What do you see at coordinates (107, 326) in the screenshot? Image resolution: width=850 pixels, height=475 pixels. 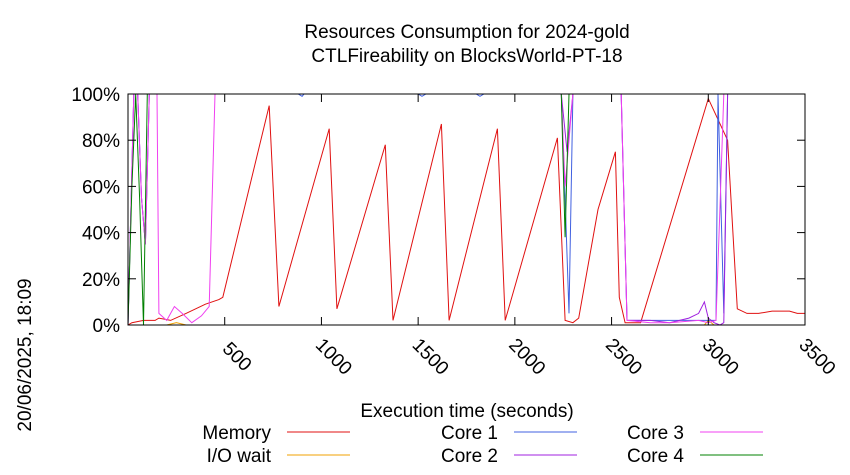 I see `y-tick-label: 0%` at bounding box center [107, 326].